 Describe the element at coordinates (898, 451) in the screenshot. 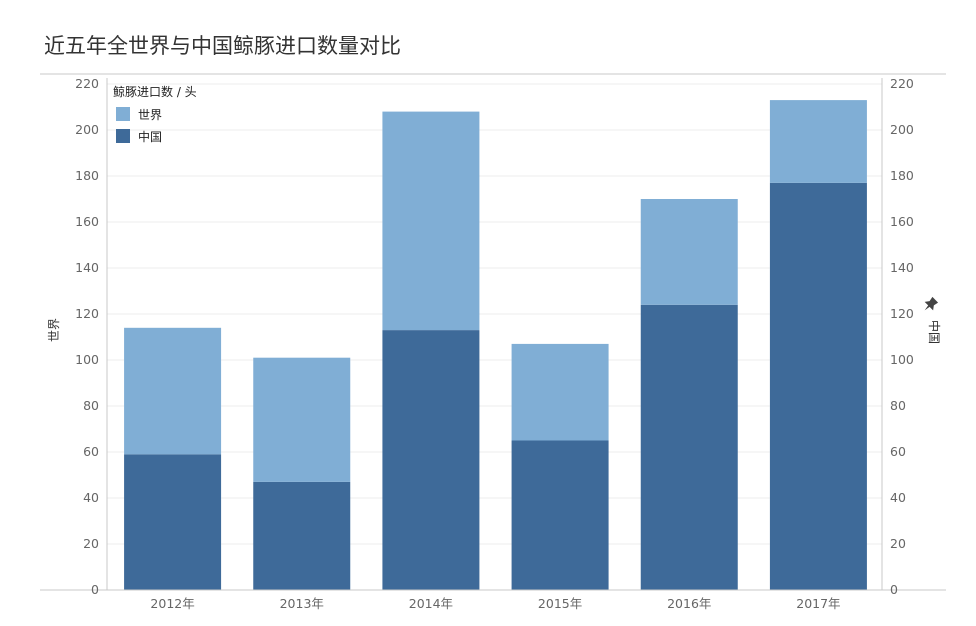

I see `right-tick-label-3: 60` at that location.